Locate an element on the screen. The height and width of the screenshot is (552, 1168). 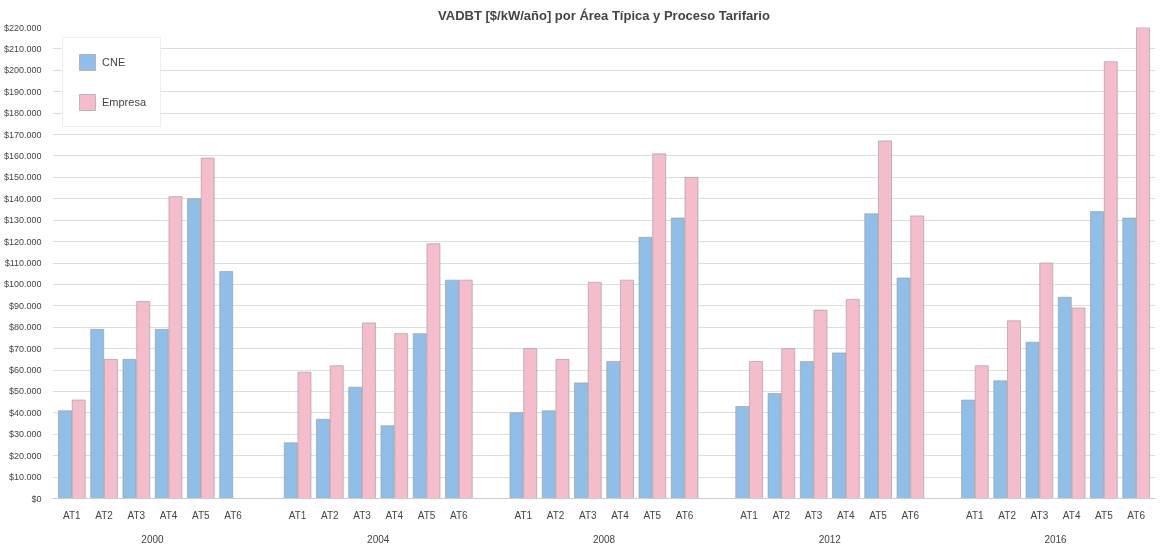
legend-label: Empresa is located at coordinates (124, 102).